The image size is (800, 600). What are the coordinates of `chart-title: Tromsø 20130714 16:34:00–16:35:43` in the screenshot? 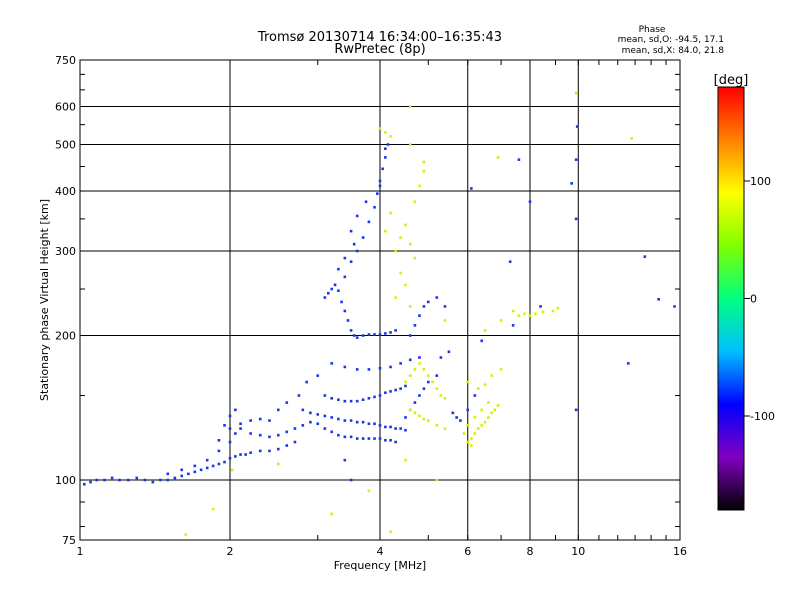 It's located at (379, 37).